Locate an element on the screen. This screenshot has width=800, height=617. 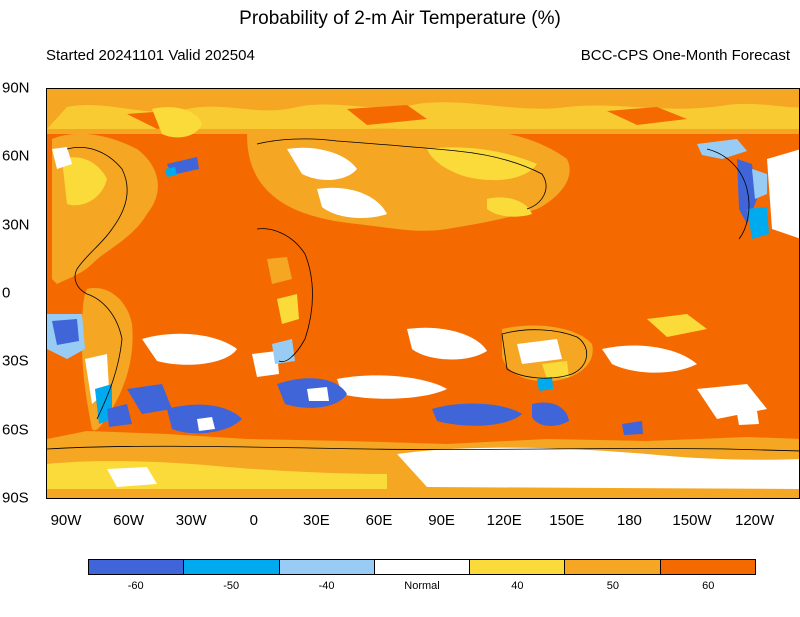
lon-label: 120E is located at coordinates (504, 520).